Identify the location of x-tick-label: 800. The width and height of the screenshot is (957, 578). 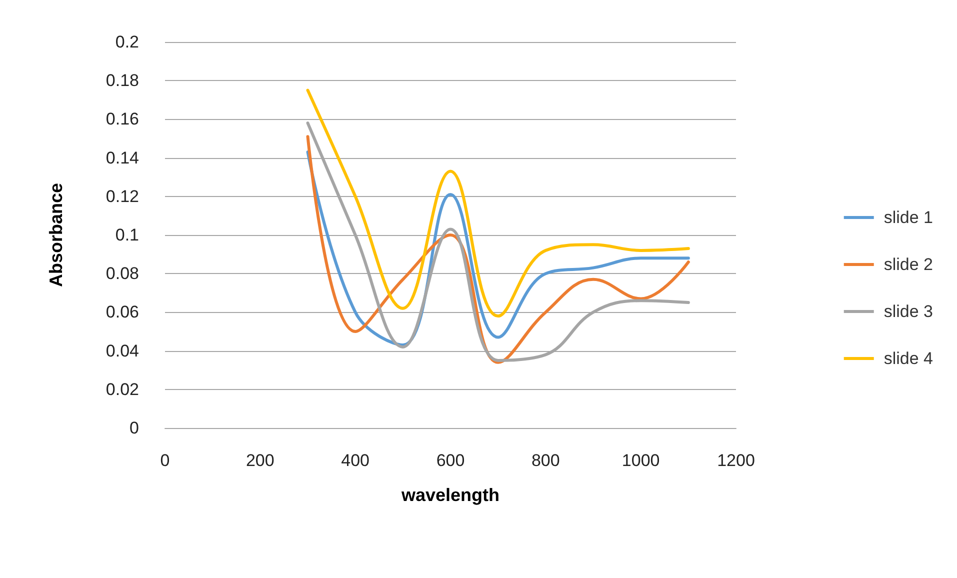
(545, 460).